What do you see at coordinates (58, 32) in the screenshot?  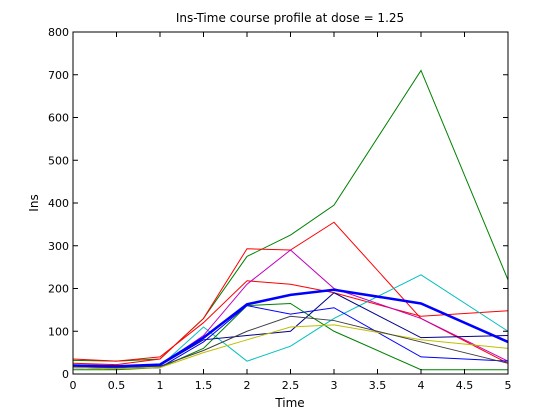 I see `y-tick-label: 800` at bounding box center [58, 32].